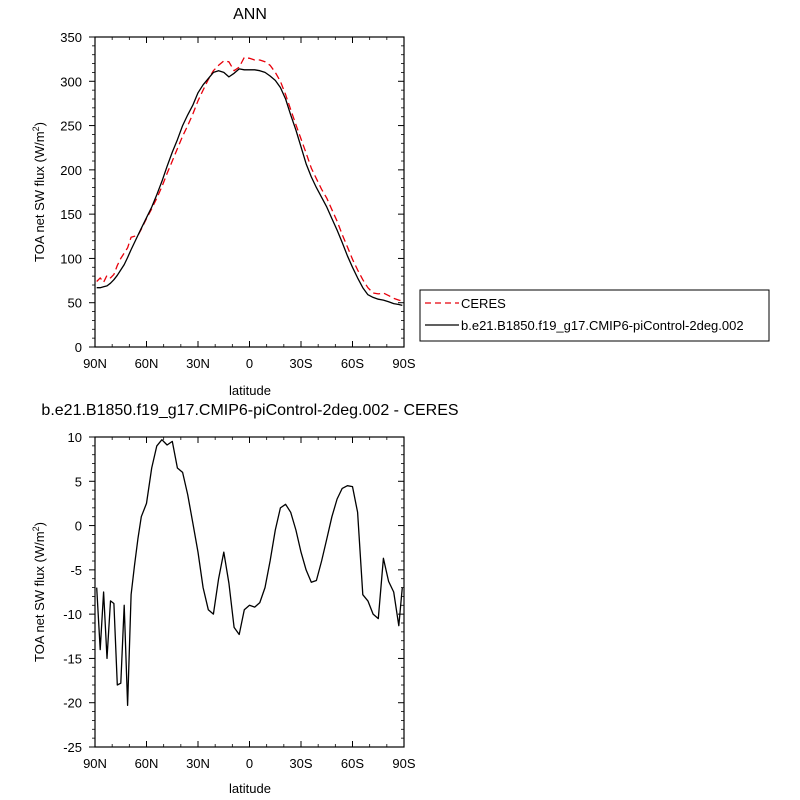  Describe the element at coordinates (78, 347) in the screenshot. I see `top-y-tick-label: 0` at that location.